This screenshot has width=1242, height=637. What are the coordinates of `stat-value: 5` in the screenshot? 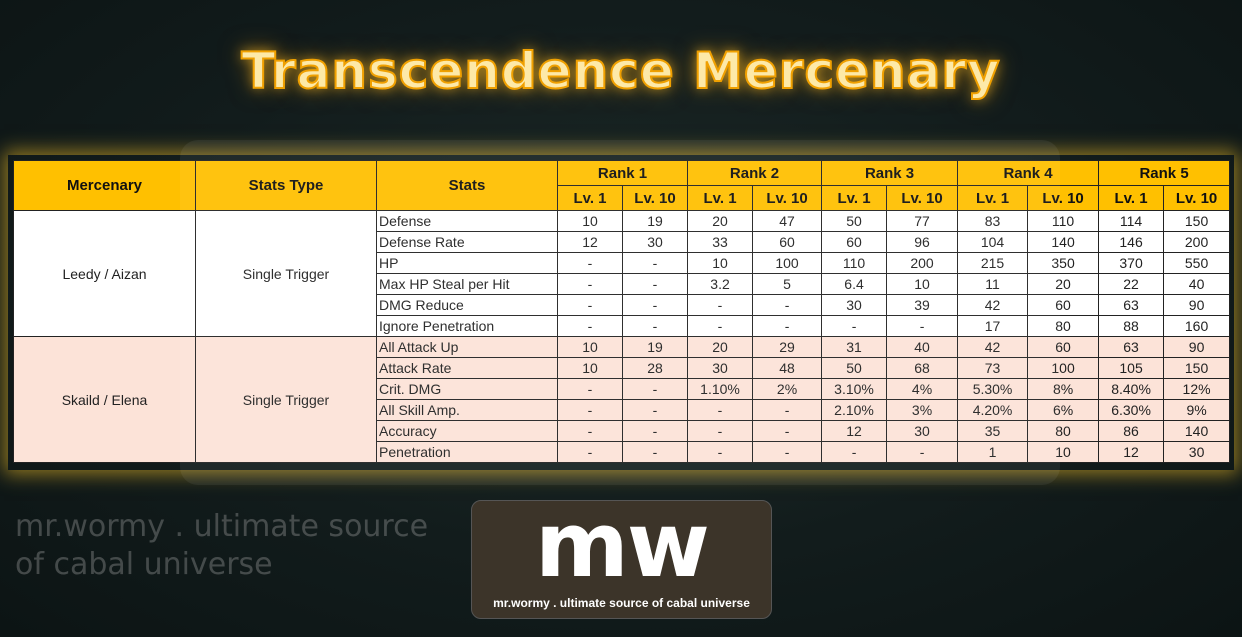 It's located at (787, 284).